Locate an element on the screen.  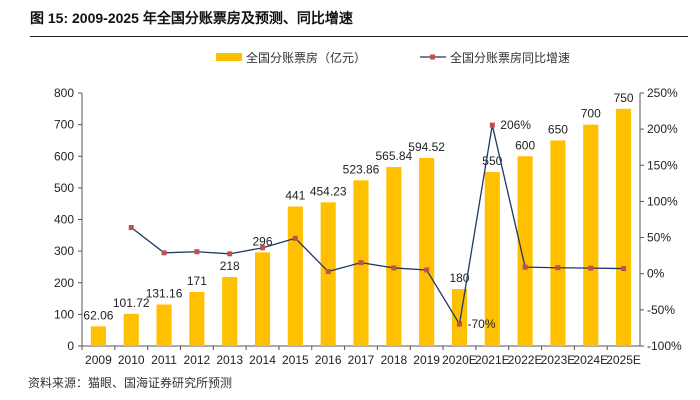
x-tick-label: 2023E is located at coordinates (558, 360).